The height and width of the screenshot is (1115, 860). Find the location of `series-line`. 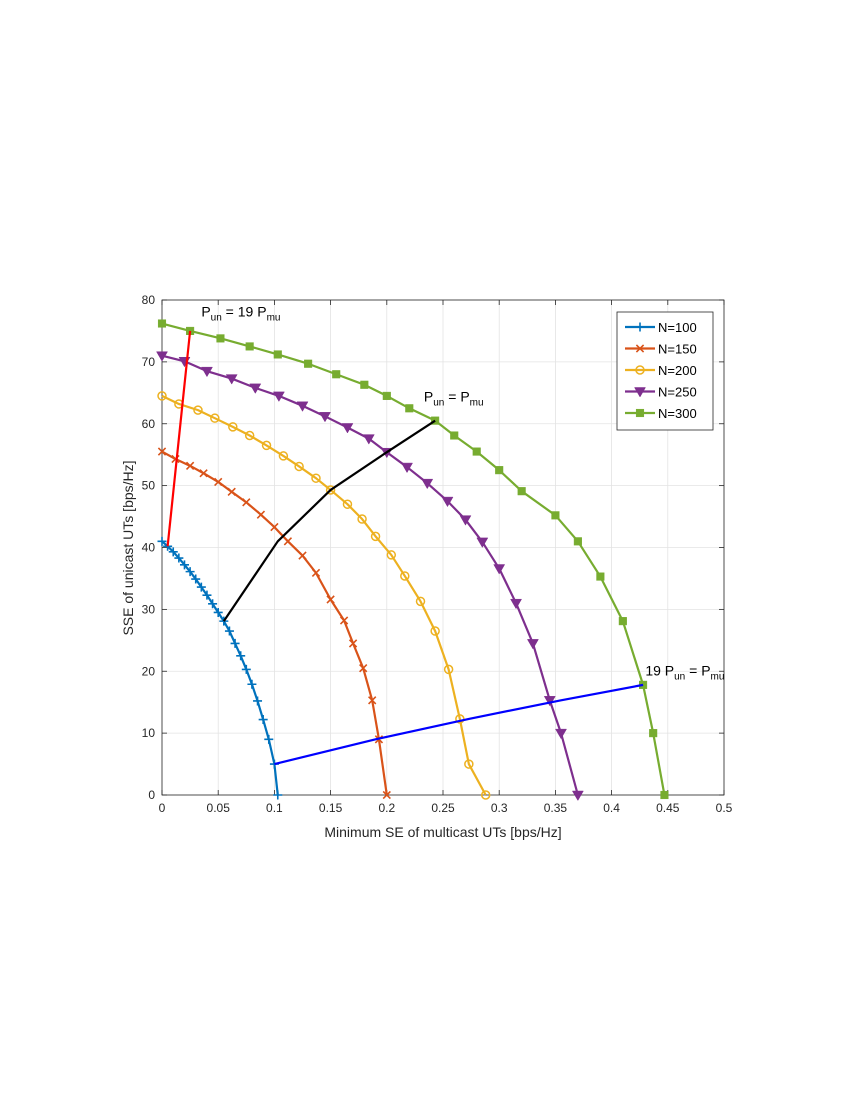

series-line is located at coordinates (324, 595).